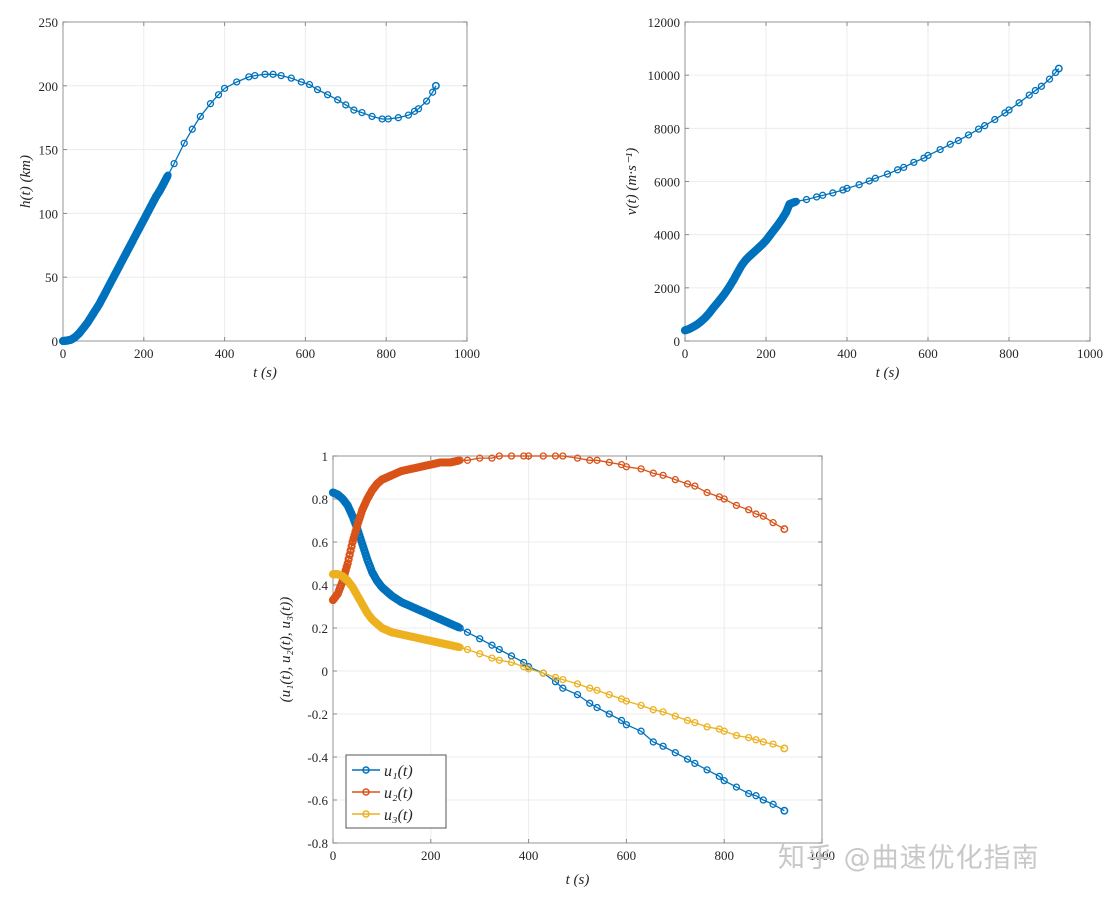  Describe the element at coordinates (382, 793) in the screenshot. I see `legend-item-2: u₂(t)` at that location.